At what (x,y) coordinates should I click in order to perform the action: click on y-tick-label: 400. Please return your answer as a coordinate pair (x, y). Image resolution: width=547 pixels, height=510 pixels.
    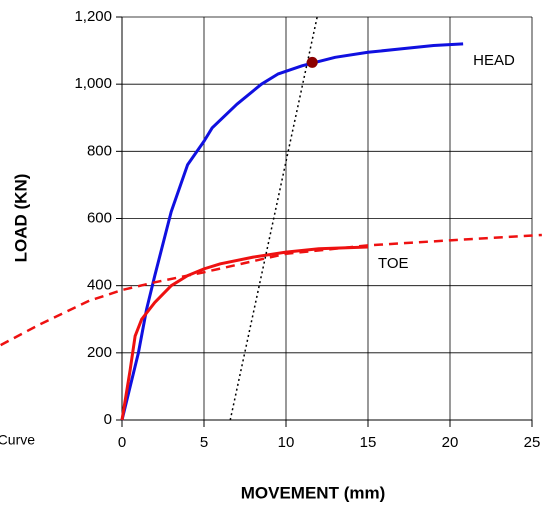
    Looking at the image, I should click on (99, 285).